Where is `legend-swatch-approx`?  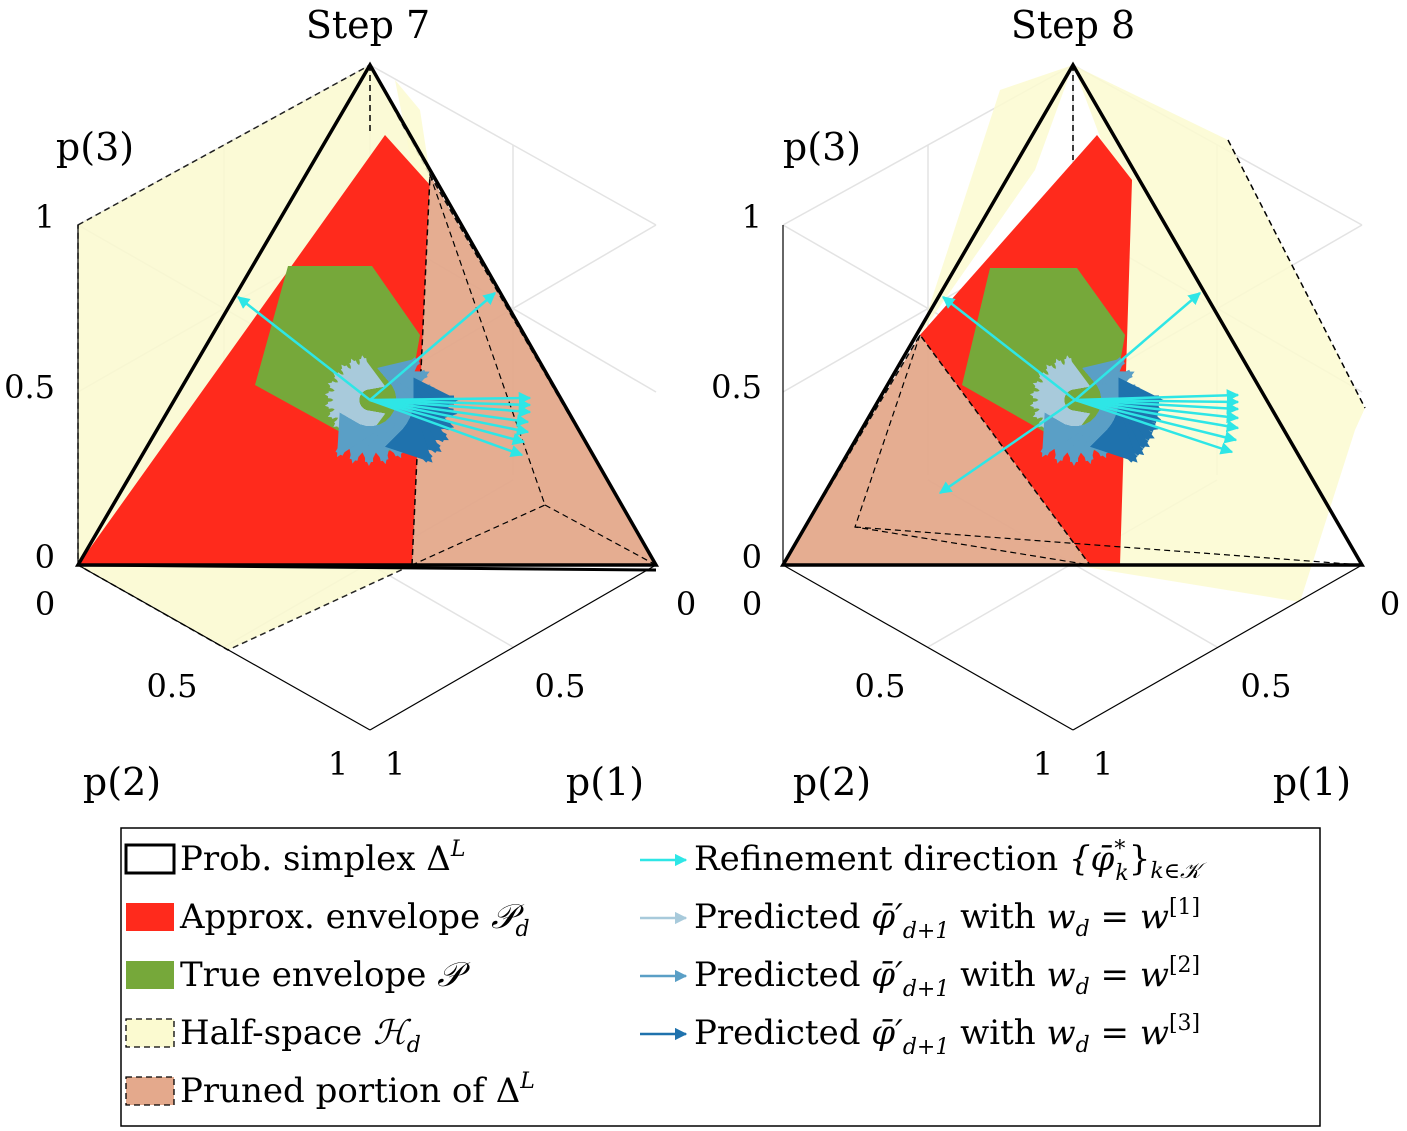 legend-swatch-approx is located at coordinates (150, 917).